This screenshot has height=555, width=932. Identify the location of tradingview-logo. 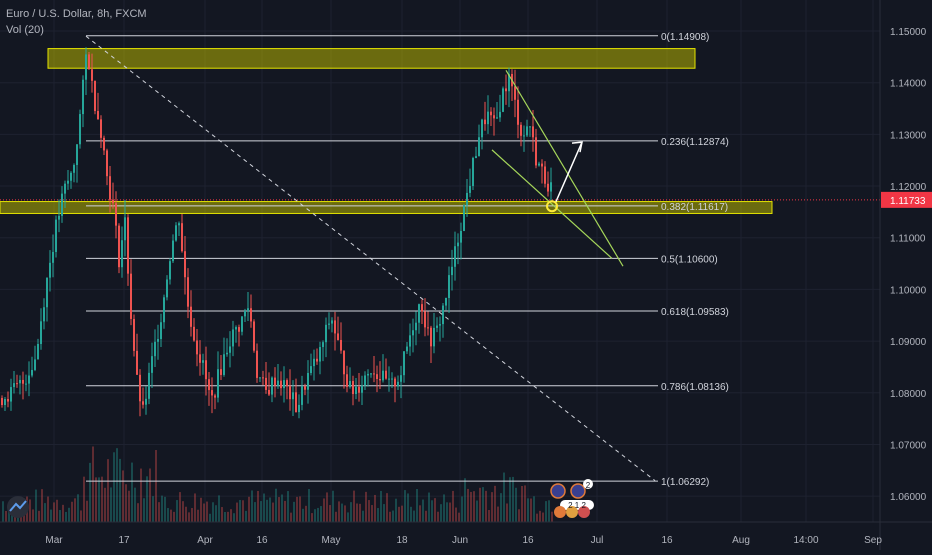
(18, 507).